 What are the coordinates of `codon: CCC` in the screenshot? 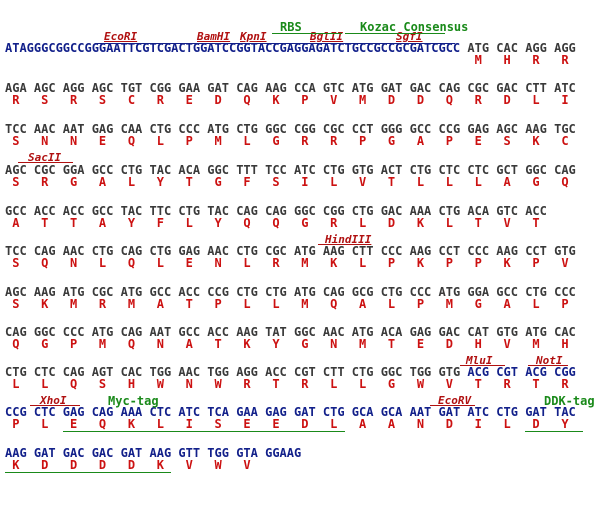 It's located at (391, 251).